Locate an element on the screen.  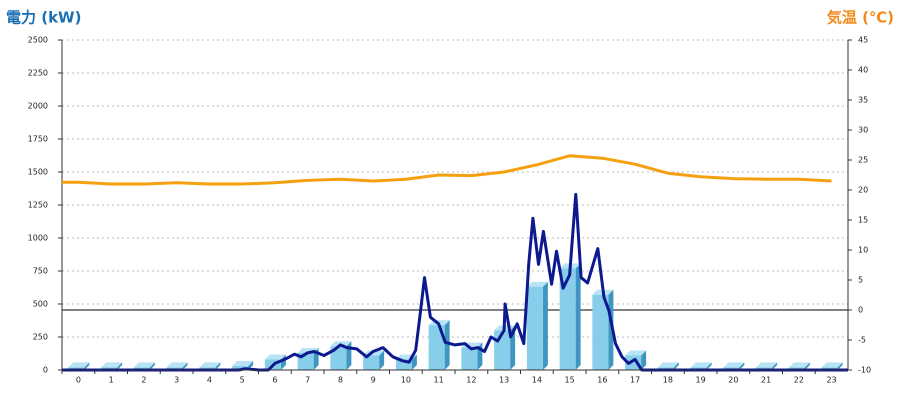
x-tick-label: 5 is located at coordinates (242, 380).